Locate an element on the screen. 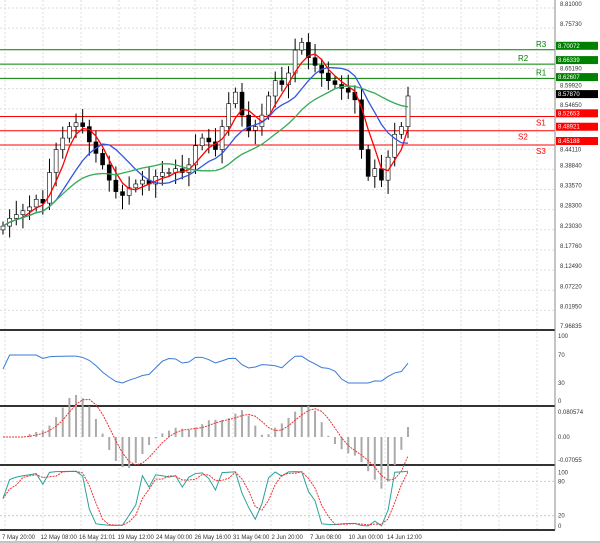 Image resolution: width=600 pixels, height=543 pixels. level-name-S3: S3 is located at coordinates (541, 151).